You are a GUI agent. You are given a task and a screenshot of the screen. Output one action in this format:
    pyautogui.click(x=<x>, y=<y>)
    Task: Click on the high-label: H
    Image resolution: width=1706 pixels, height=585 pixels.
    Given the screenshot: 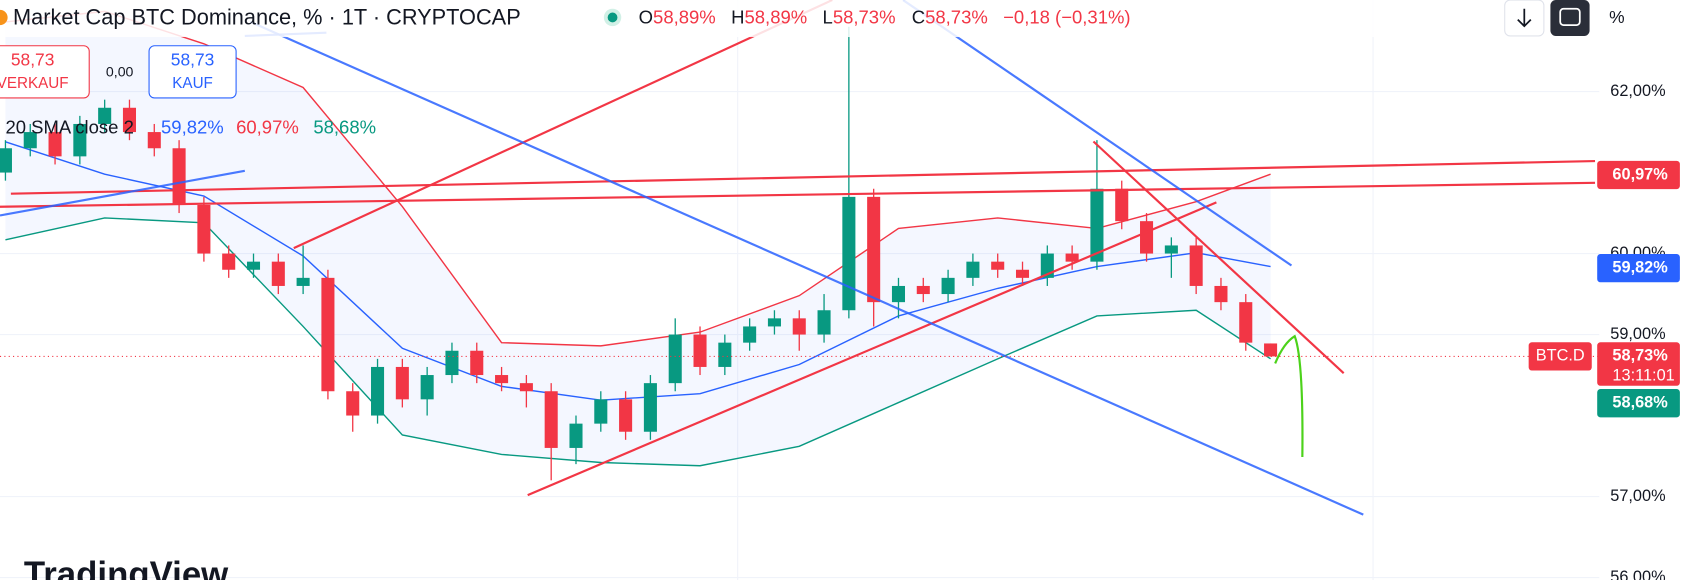 What is the action you would take?
    pyautogui.click(x=737, y=16)
    